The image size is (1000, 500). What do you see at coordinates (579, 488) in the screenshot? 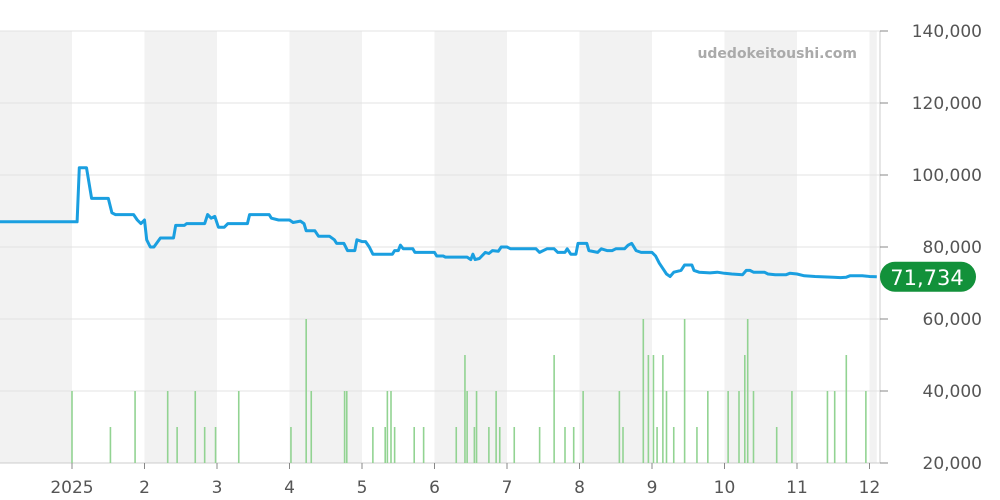
I see `x-tick-label: 8` at bounding box center [579, 488].